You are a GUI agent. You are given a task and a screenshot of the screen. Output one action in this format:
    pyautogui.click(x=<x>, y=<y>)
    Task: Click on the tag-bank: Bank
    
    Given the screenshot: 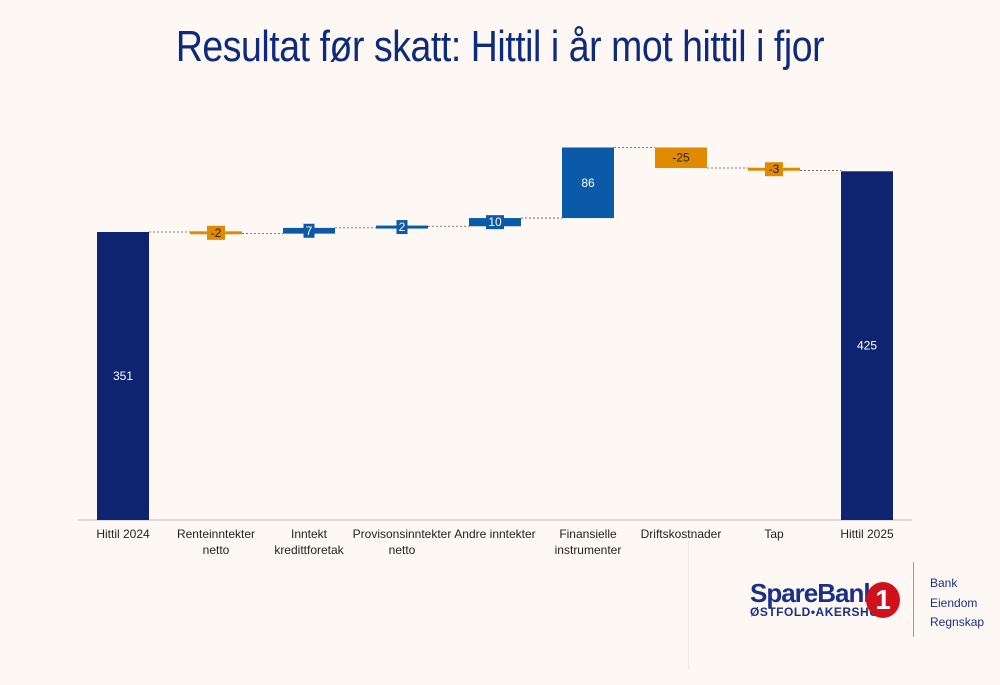 What is the action you would take?
    pyautogui.click(x=944, y=583)
    